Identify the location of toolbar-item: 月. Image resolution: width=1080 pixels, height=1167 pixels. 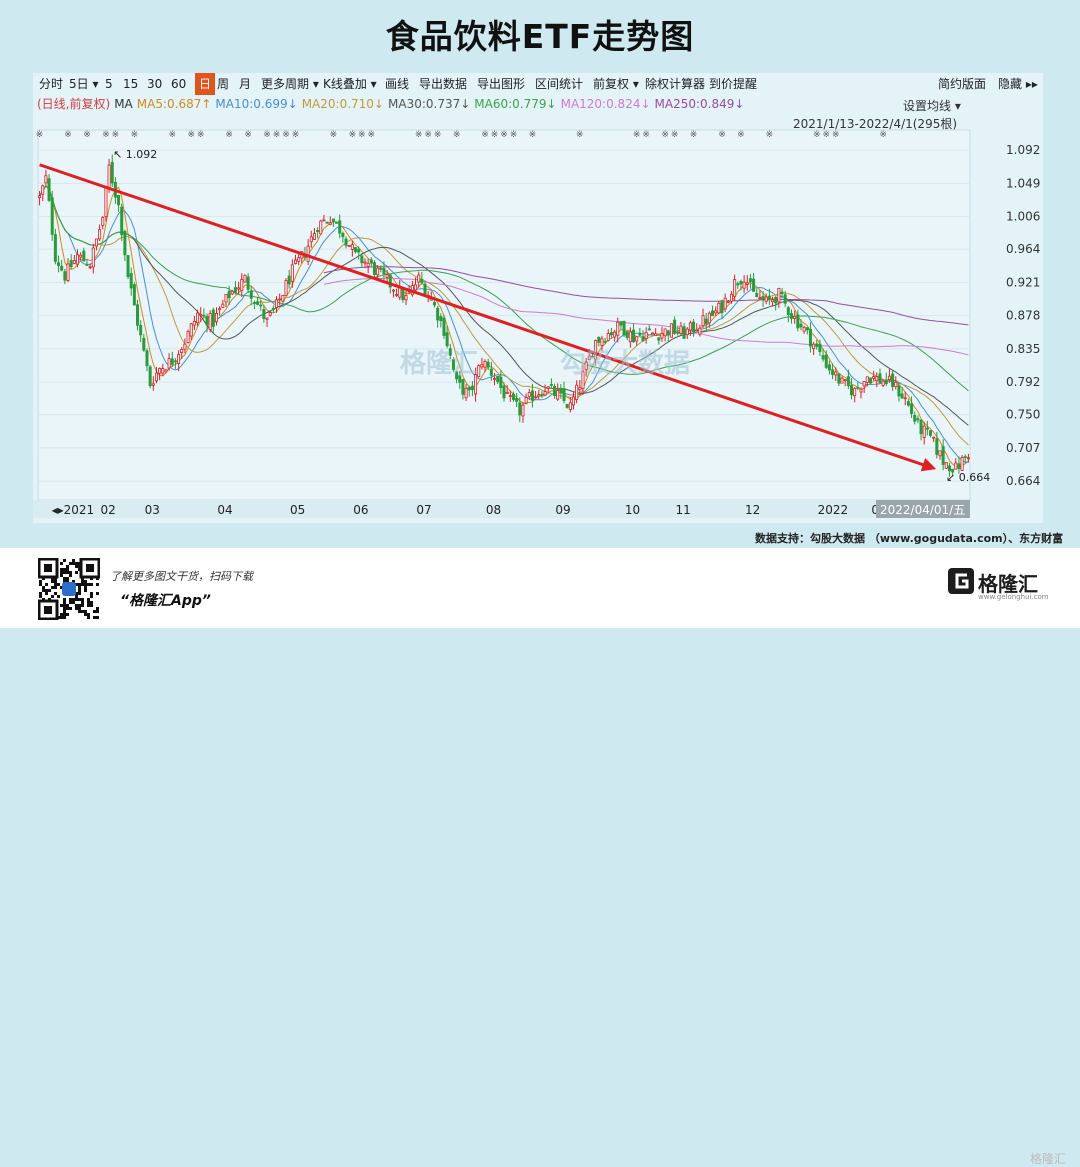
(245, 84).